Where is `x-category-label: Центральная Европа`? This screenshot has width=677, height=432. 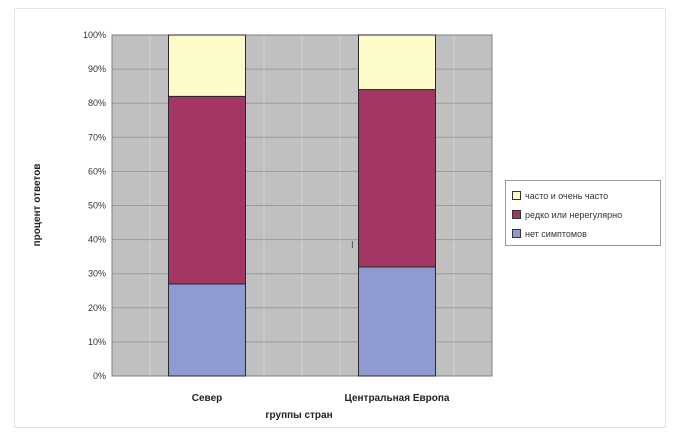
x-category-label: Центральная Европа is located at coordinates (397, 398).